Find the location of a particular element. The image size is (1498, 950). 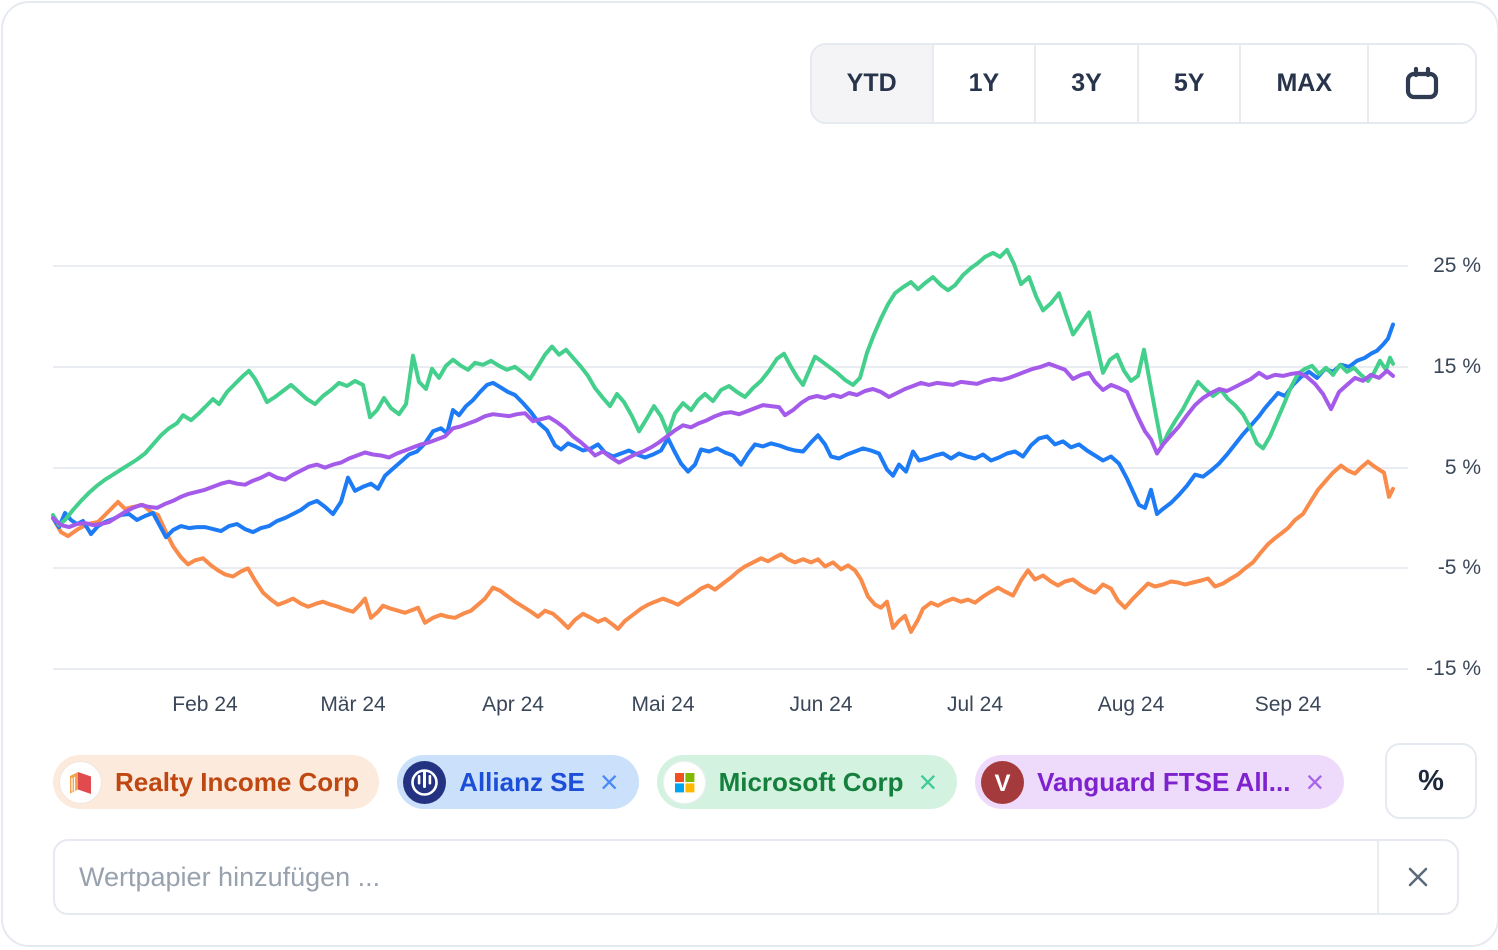

x-axis-tick-label: Feb 24 is located at coordinates (205, 704).